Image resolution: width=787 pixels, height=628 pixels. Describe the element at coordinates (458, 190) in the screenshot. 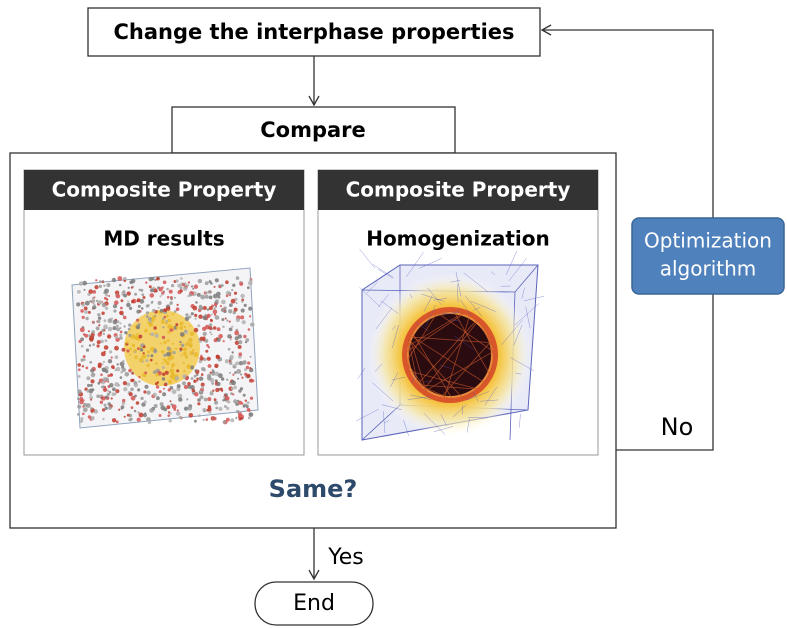

I see `panel-header` at that location.